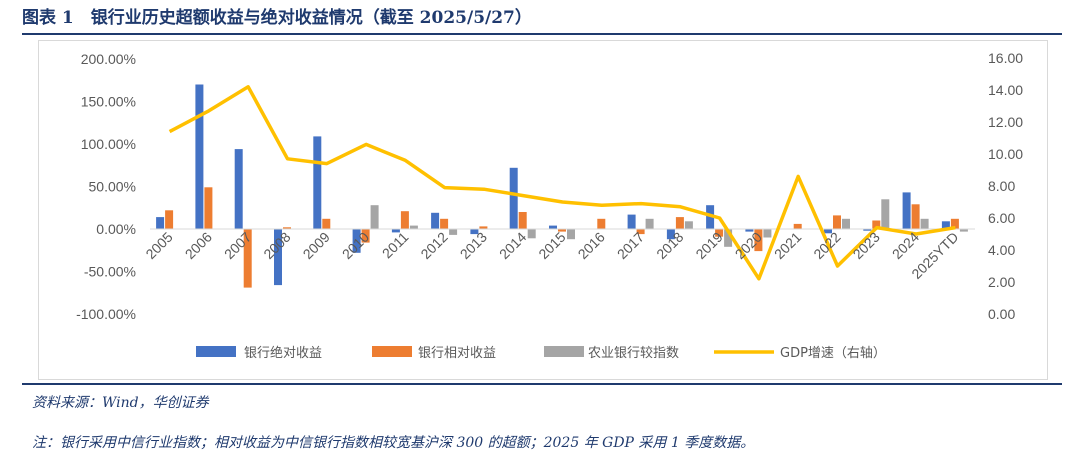  I want to click on source-note: 资料来源：Wind，华创证券, so click(120, 403).